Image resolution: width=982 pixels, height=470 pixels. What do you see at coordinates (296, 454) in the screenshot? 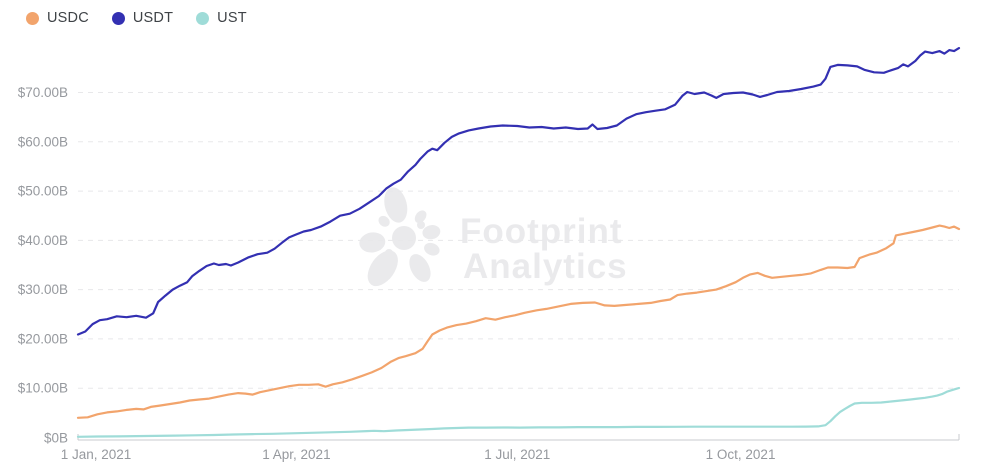
I see `x-axis-label: 1 Apr, 2021` at bounding box center [296, 454].